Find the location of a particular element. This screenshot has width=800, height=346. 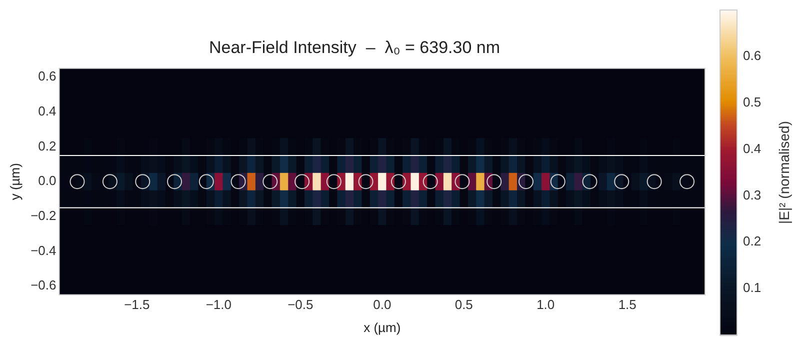

y-tick-label: 0.4 is located at coordinates (47, 111).